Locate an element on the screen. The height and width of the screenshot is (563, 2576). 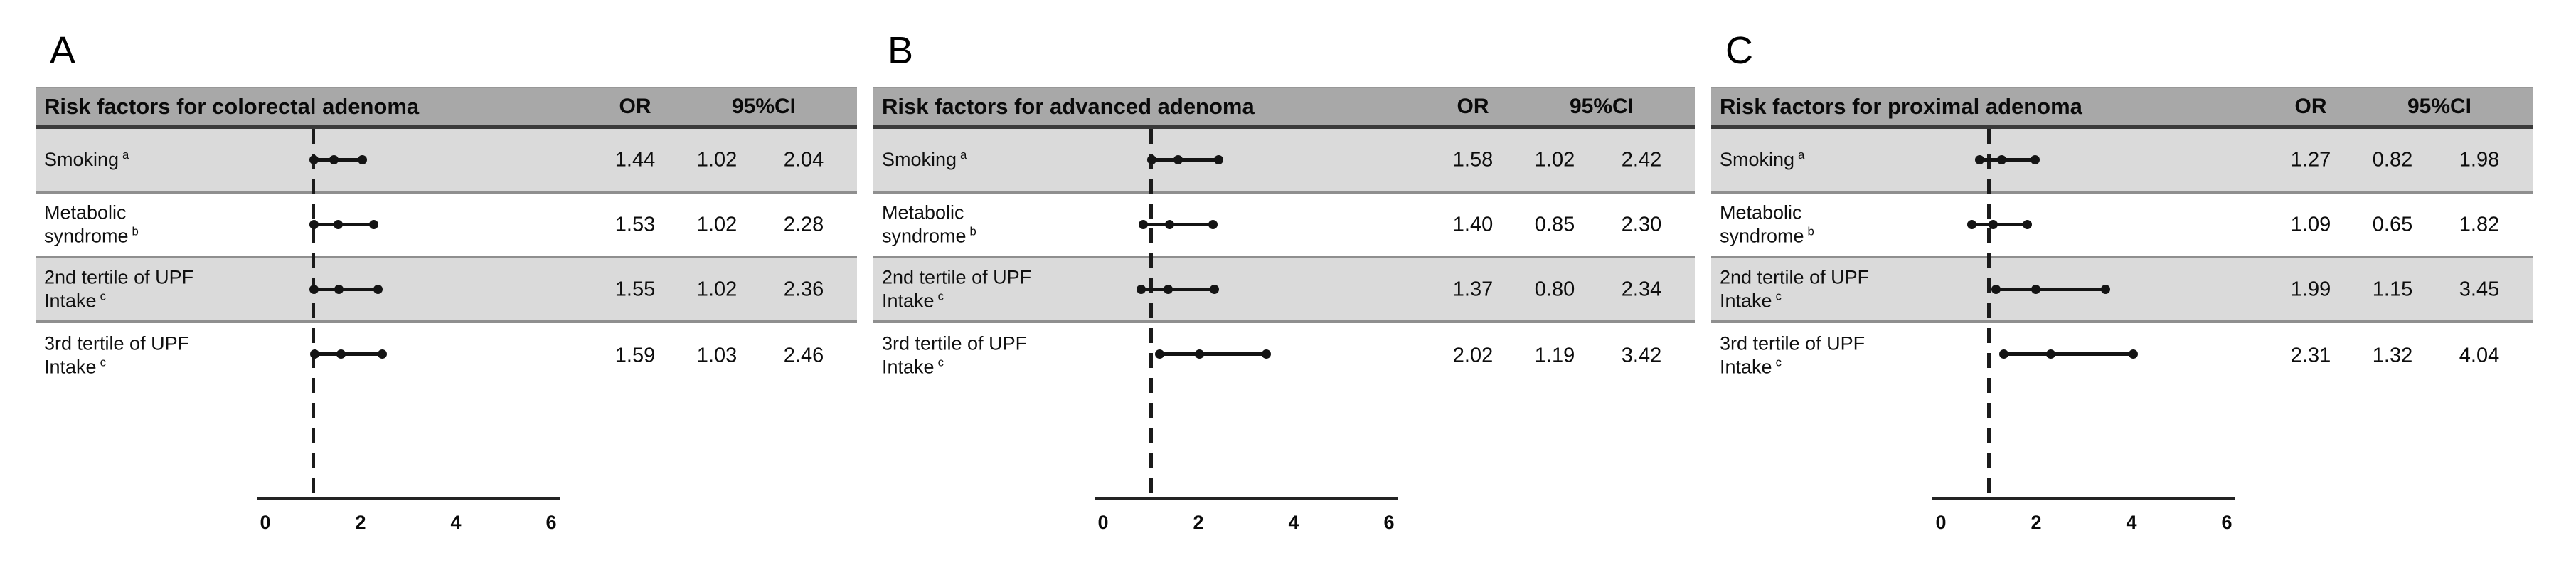
table-title: Risk factors for colorectal adenoma is located at coordinates (232, 106).